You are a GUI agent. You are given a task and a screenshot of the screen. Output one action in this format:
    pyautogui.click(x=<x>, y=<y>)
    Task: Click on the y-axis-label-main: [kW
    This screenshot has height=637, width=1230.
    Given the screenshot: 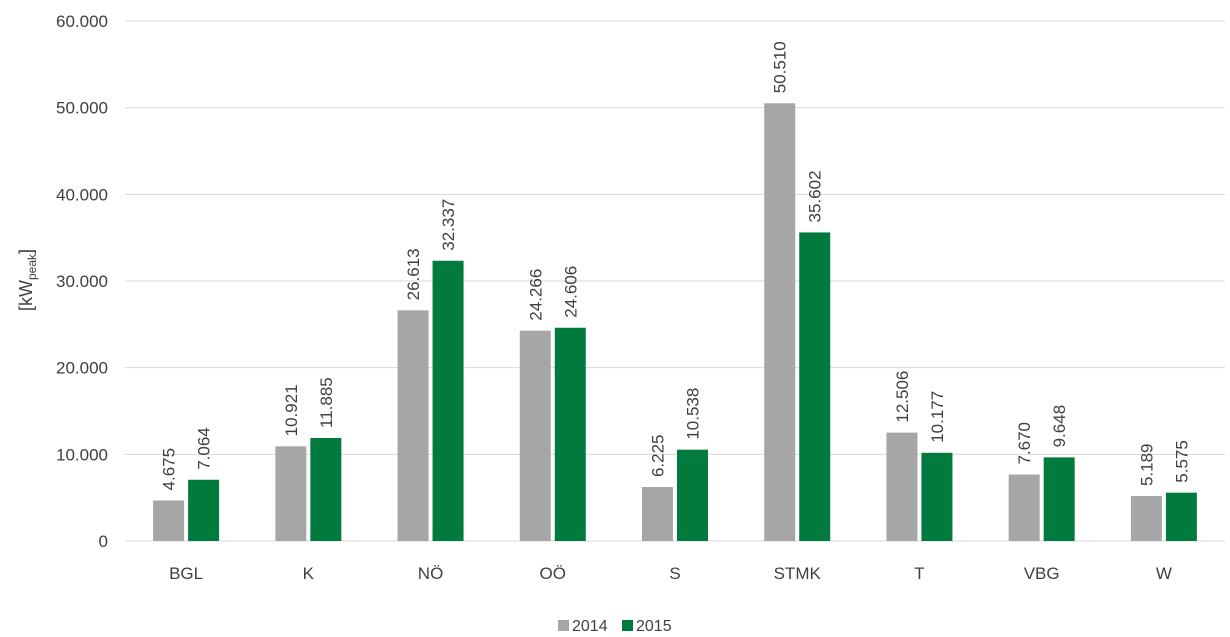 What is the action you would take?
    pyautogui.click(x=26, y=295)
    